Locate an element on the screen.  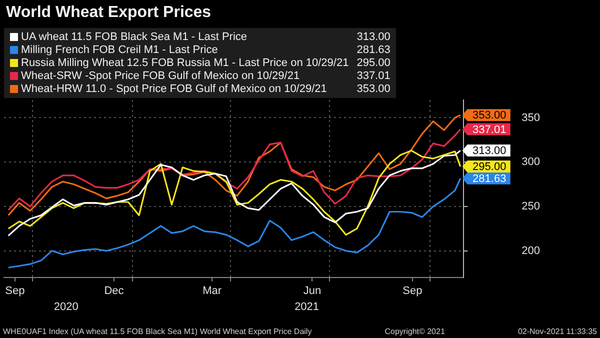
legend-label: Milling French FOB Creil M1 - Last Price is located at coordinates (119, 50).